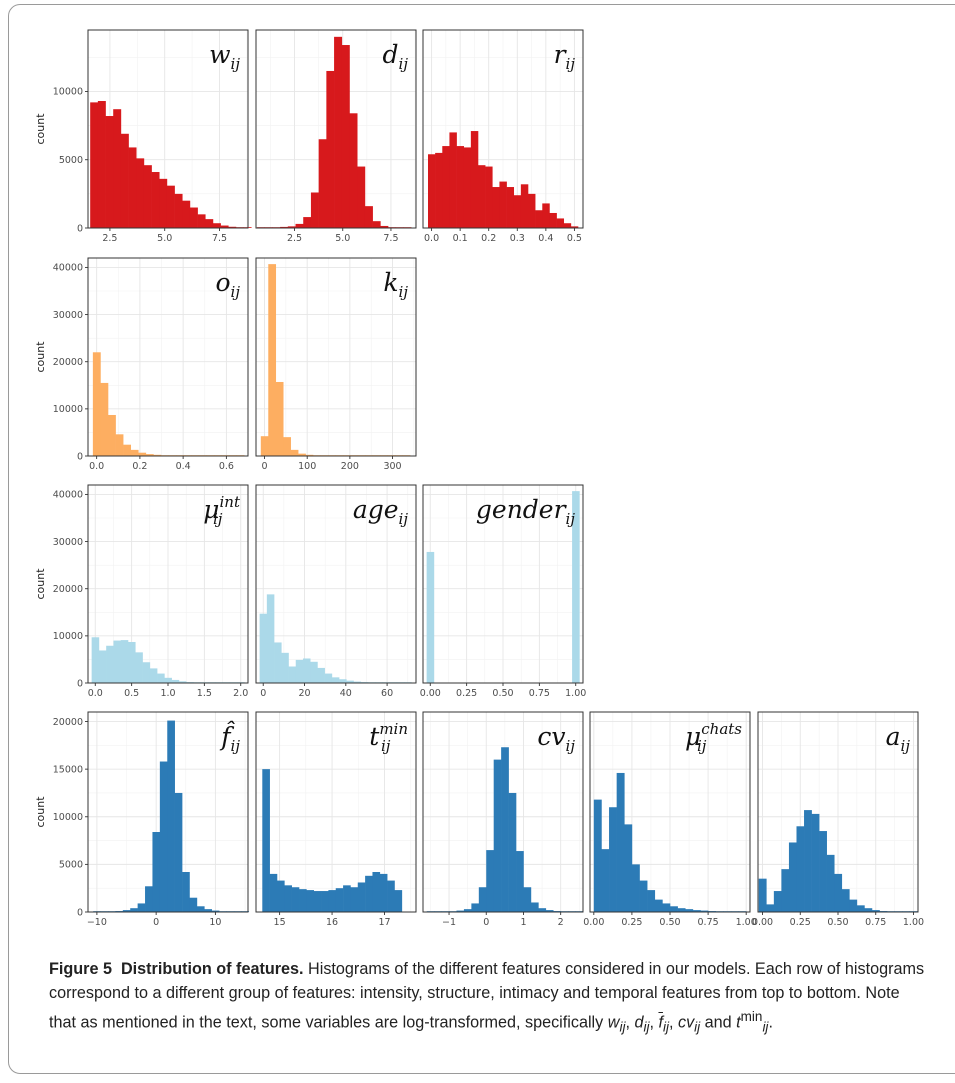 The width and height of the screenshot is (955, 1083). I want to click on x-tick-label: 1, so click(523, 922).